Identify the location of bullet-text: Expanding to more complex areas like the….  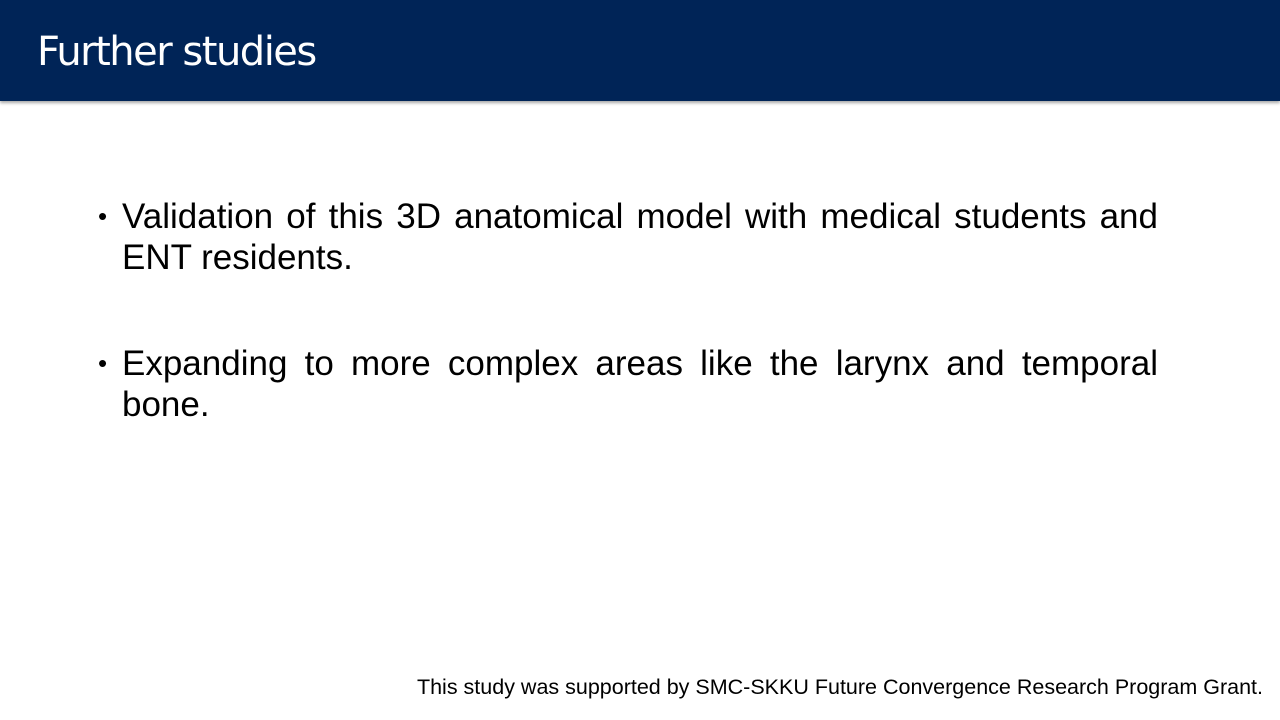
(640, 384).